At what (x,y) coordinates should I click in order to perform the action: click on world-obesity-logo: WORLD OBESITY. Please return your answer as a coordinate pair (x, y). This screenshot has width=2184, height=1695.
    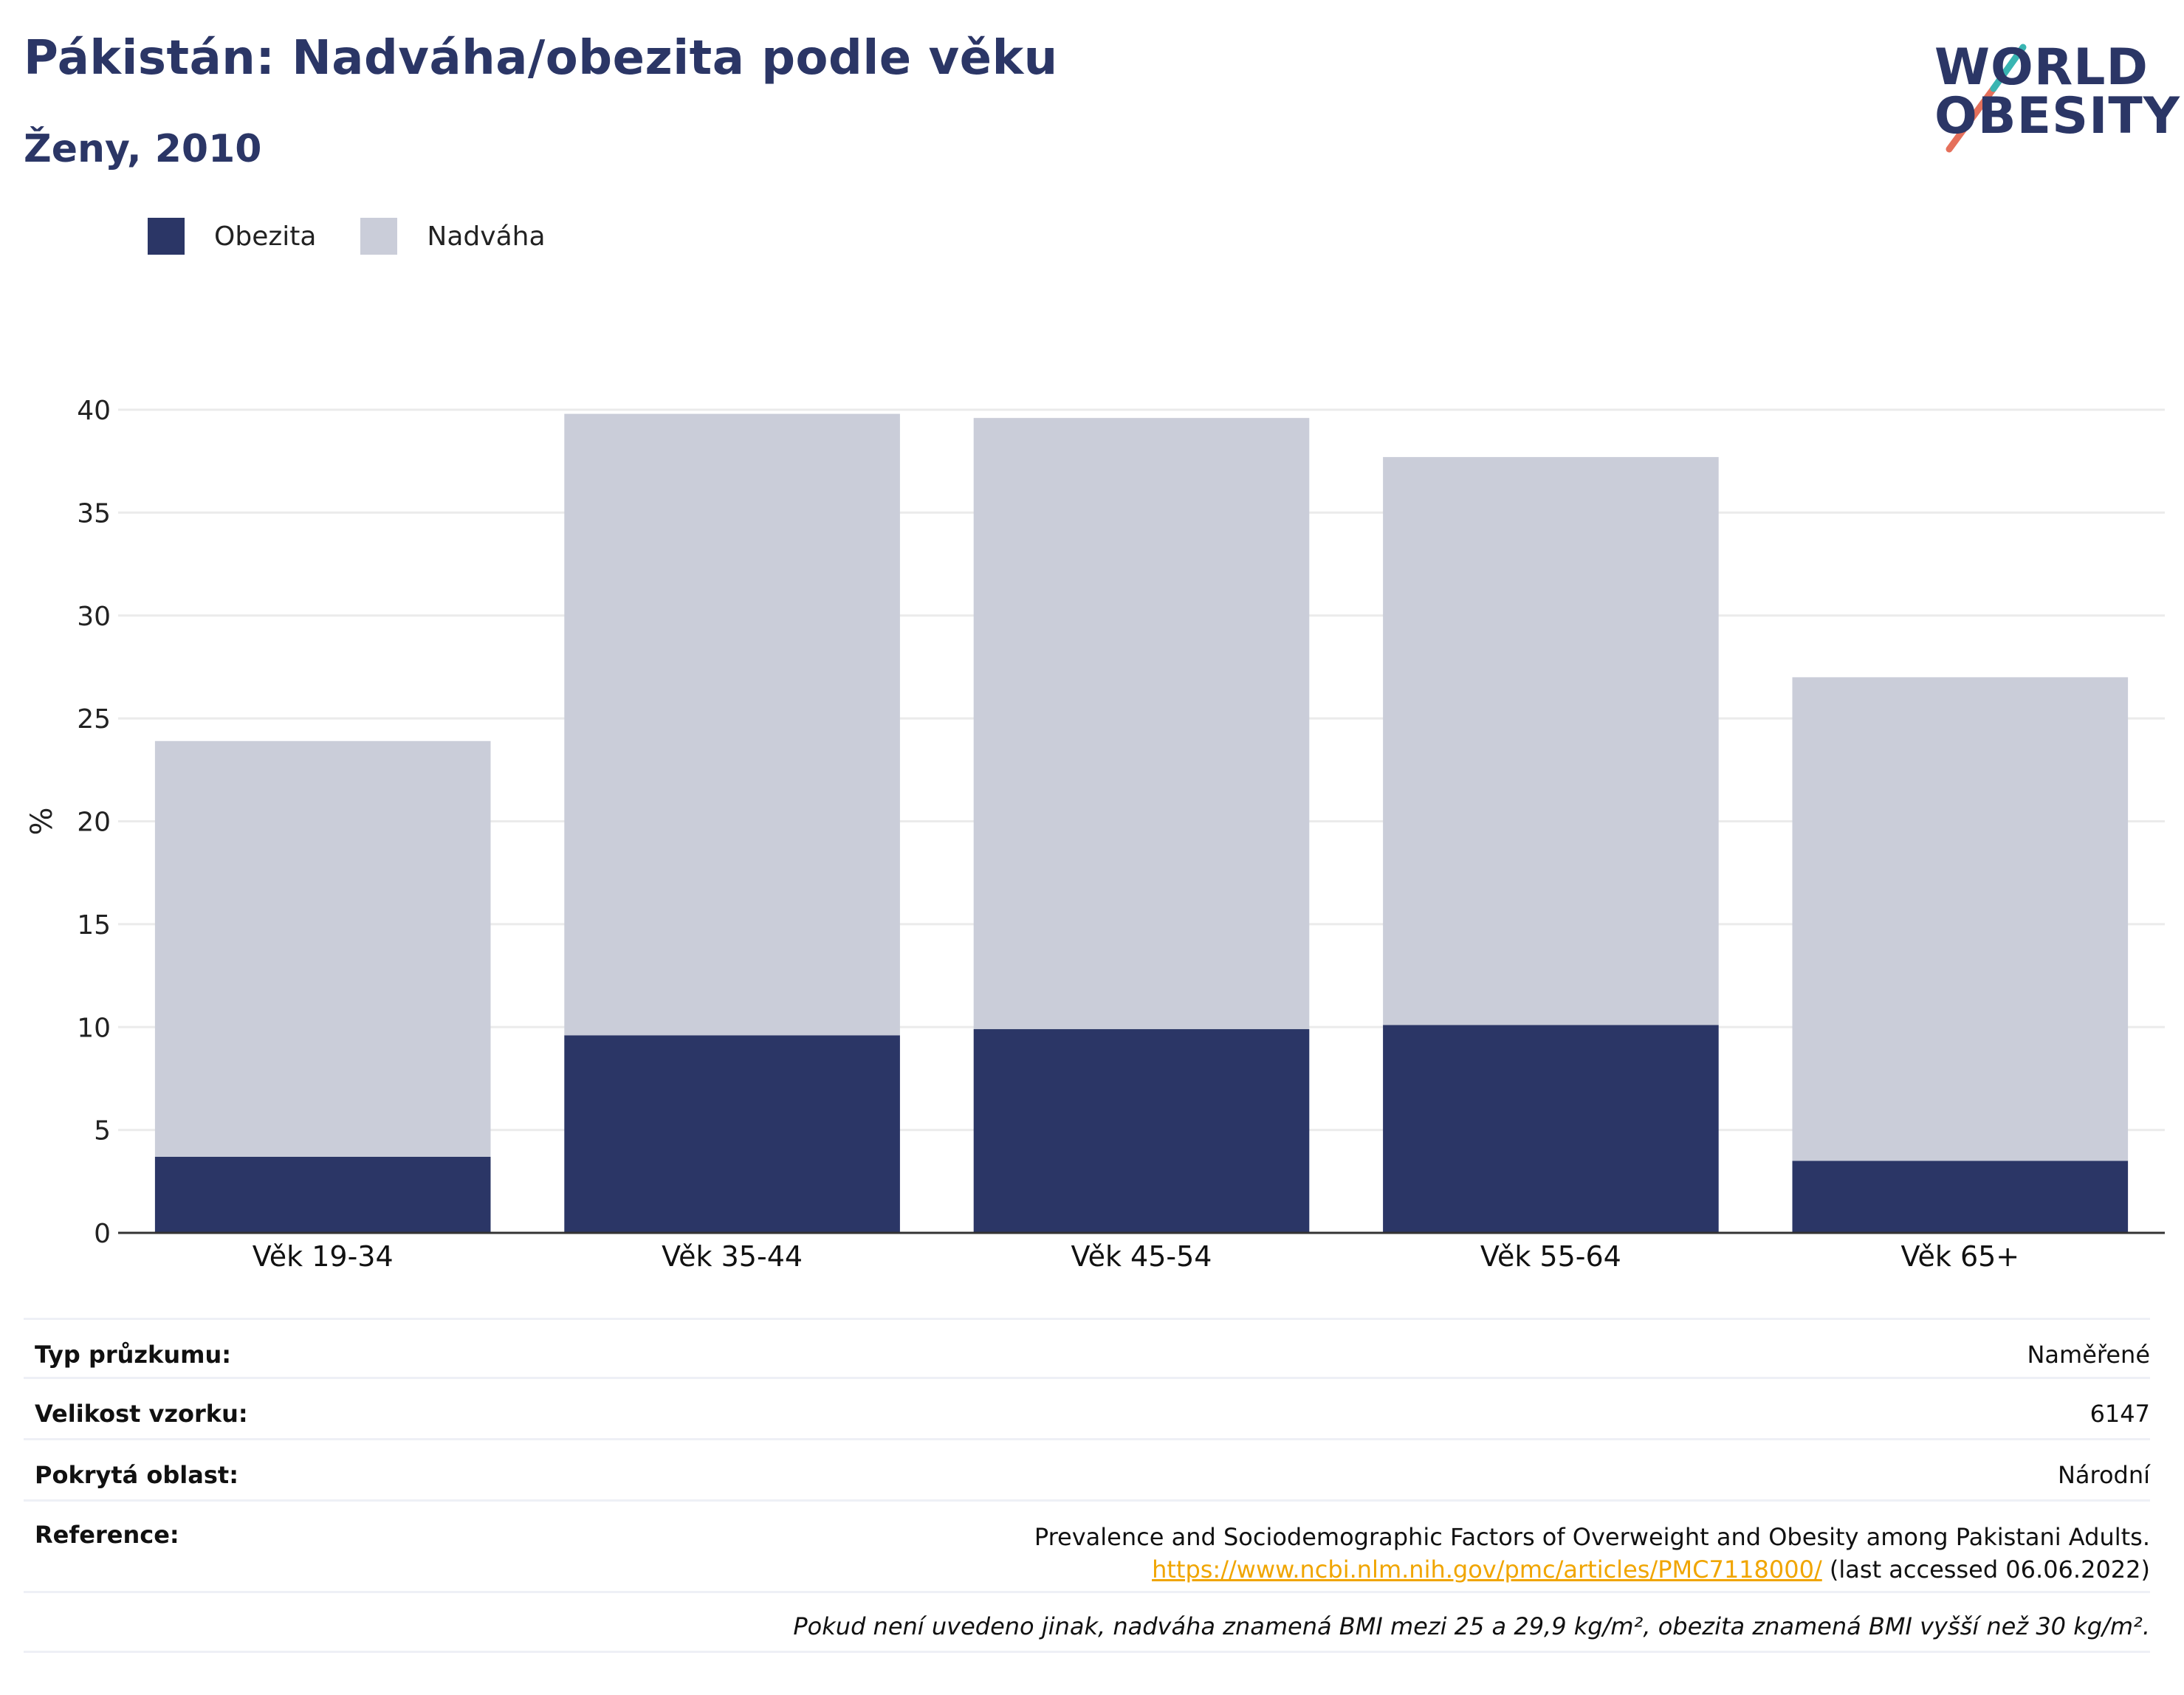
    Looking at the image, I should click on (2050, 88).